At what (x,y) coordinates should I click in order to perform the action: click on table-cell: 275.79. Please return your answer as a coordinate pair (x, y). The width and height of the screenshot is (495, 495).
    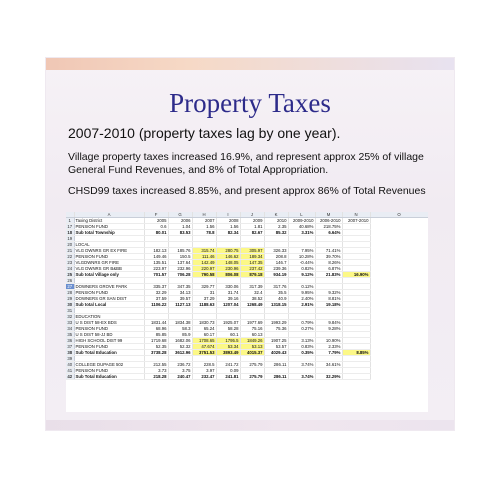
    Looking at the image, I should click on (252, 376).